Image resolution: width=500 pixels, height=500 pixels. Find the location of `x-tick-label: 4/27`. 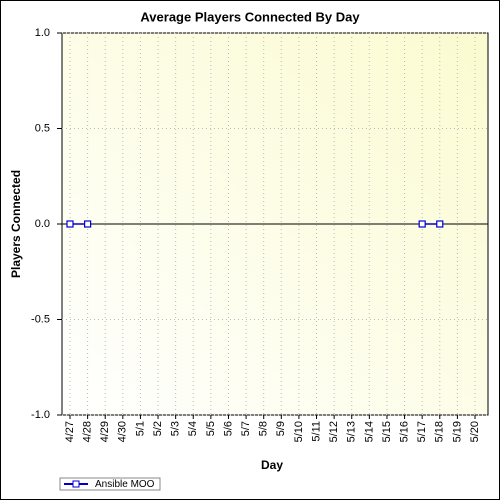

x-tick-label: 4/27 is located at coordinates (70, 431).